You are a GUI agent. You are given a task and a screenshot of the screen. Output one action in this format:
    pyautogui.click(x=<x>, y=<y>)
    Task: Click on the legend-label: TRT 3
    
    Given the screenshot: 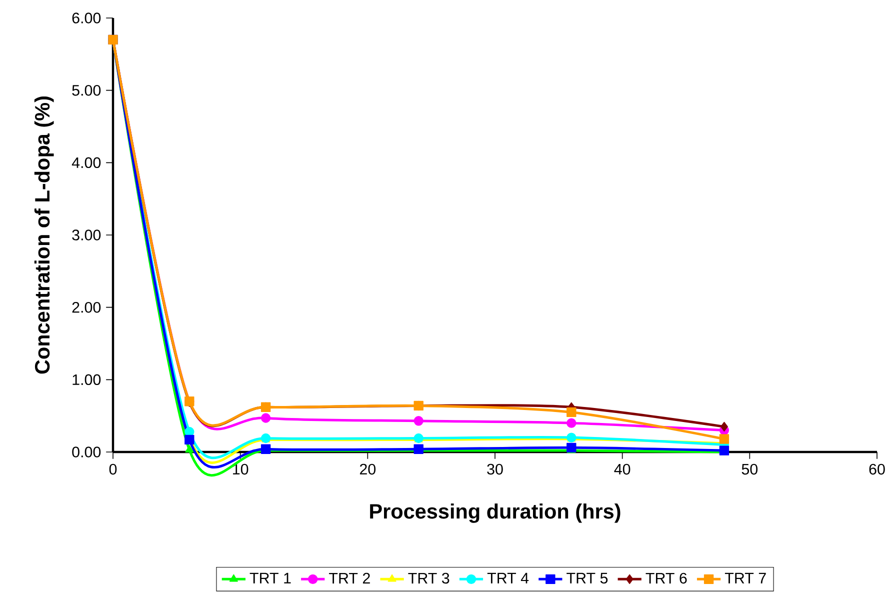 What is the action you would take?
    pyautogui.click(x=429, y=578)
    